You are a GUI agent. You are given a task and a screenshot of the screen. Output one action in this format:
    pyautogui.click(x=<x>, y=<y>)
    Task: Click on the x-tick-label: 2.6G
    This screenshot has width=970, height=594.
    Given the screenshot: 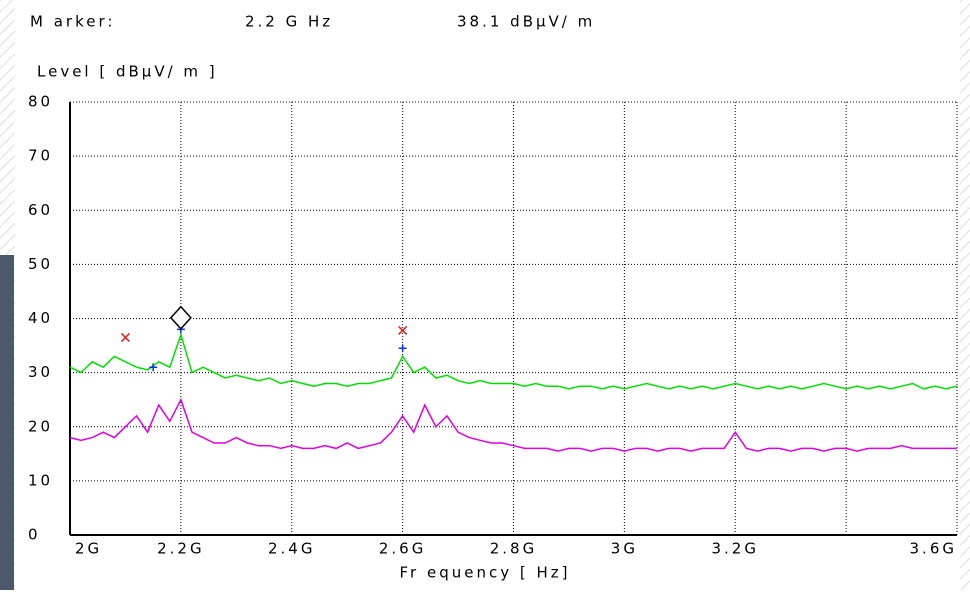 What is the action you would take?
    pyautogui.click(x=402, y=549)
    